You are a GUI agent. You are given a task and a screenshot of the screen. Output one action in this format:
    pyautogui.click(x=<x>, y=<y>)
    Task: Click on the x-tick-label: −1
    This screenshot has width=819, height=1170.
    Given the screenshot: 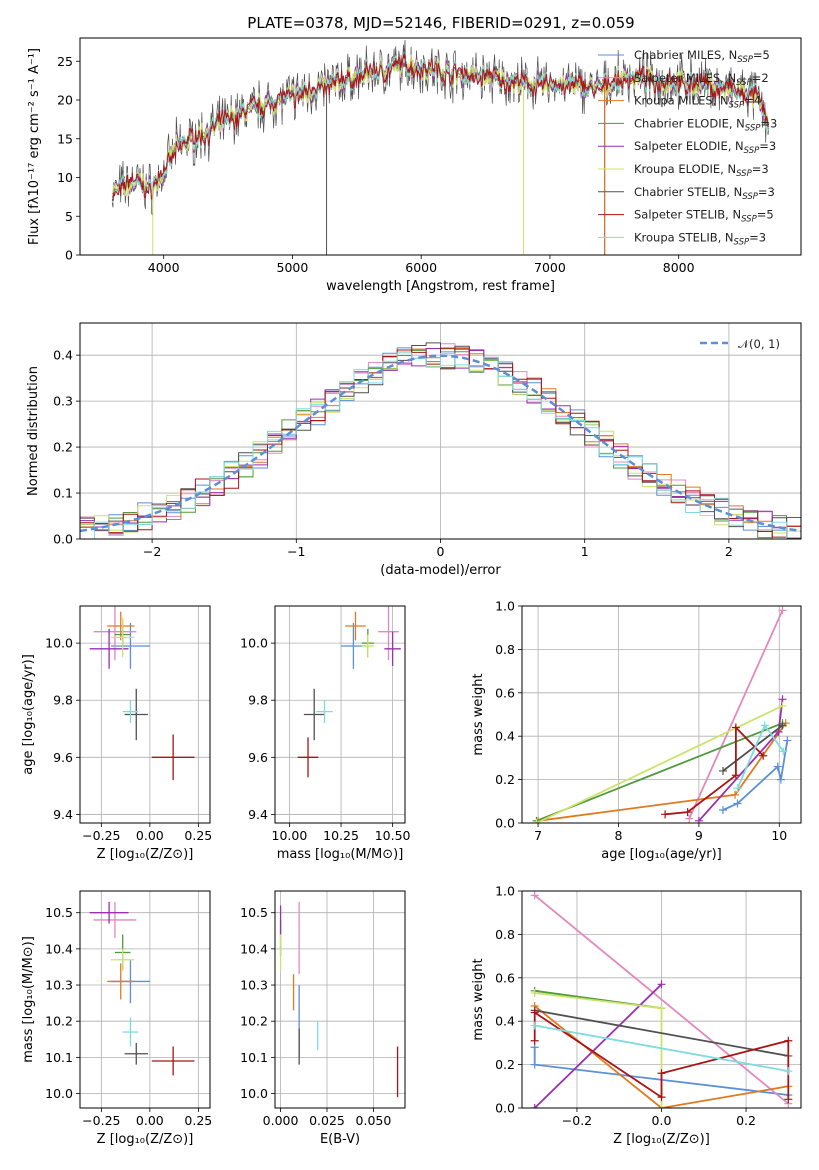 What is the action you would take?
    pyautogui.click(x=296, y=551)
    